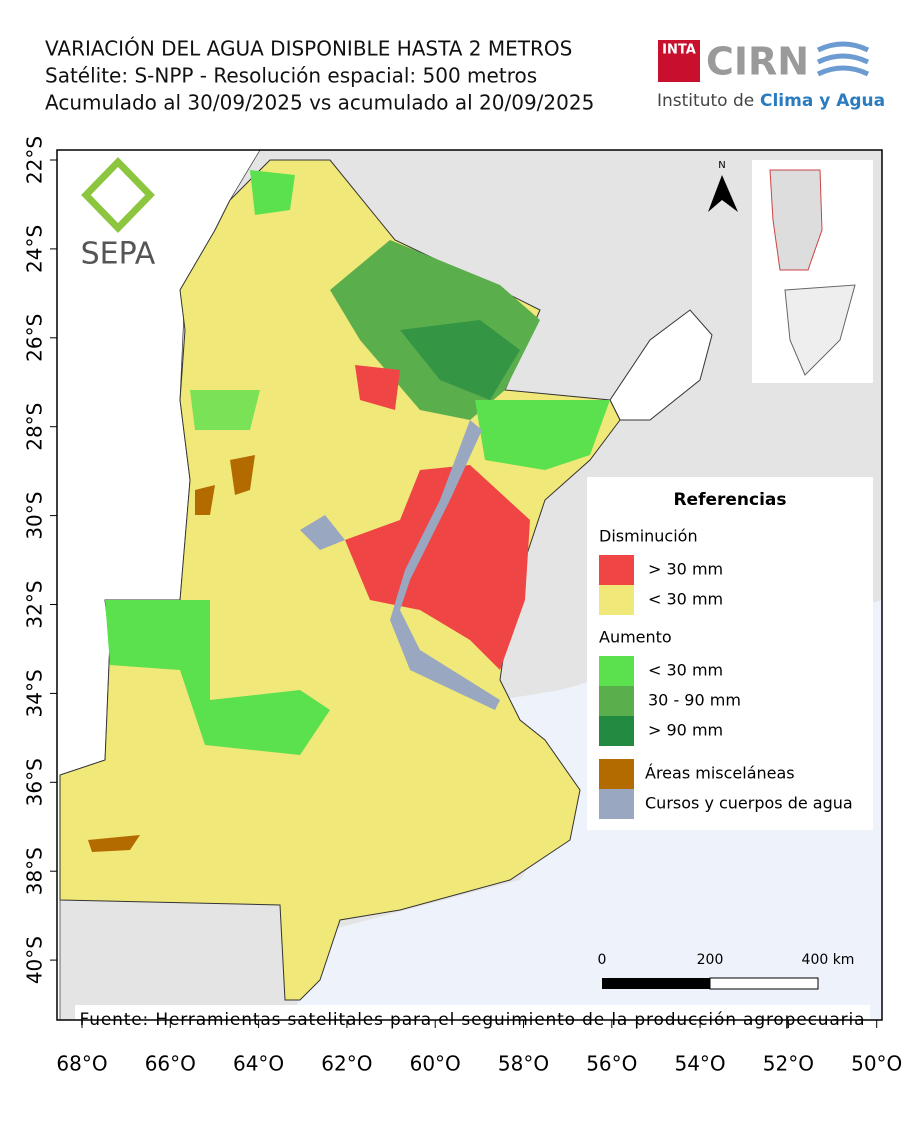 This screenshot has width=909, height=1122. Describe the element at coordinates (720, 773) in the screenshot. I see `legend-label: Áreas misceláneas` at that location.